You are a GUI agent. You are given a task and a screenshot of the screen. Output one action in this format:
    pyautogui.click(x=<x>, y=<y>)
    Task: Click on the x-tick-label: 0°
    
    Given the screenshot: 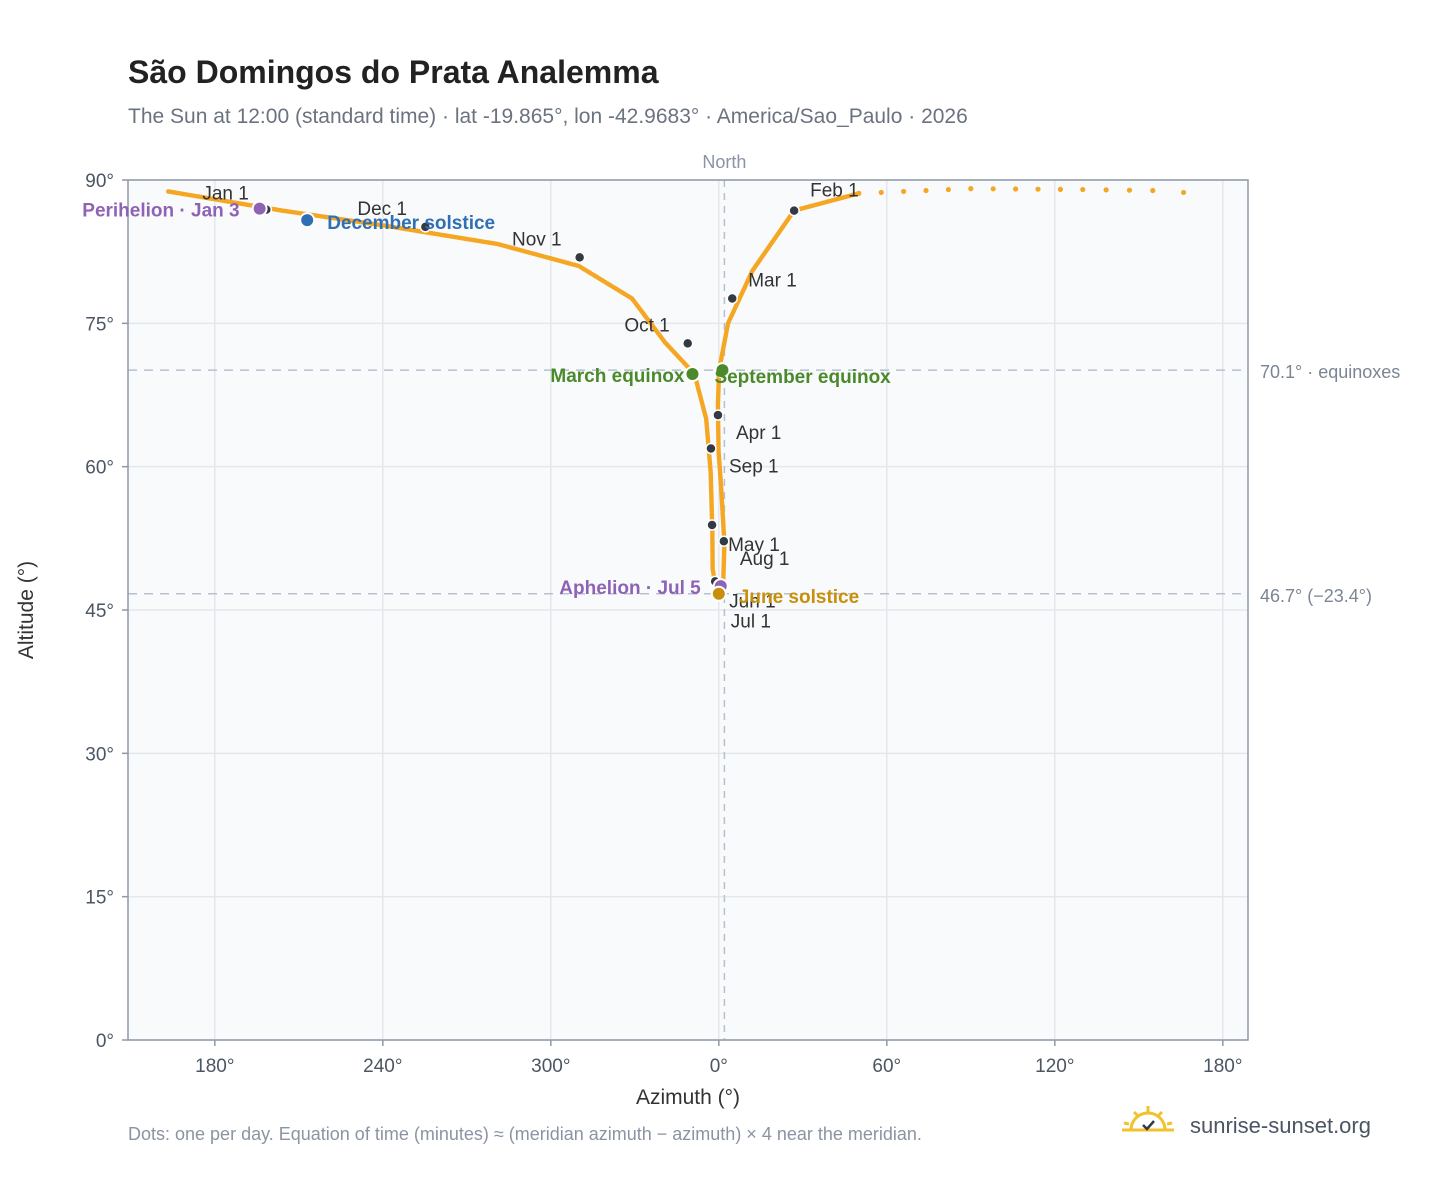 What is the action you would take?
    pyautogui.click(x=719, y=1066)
    